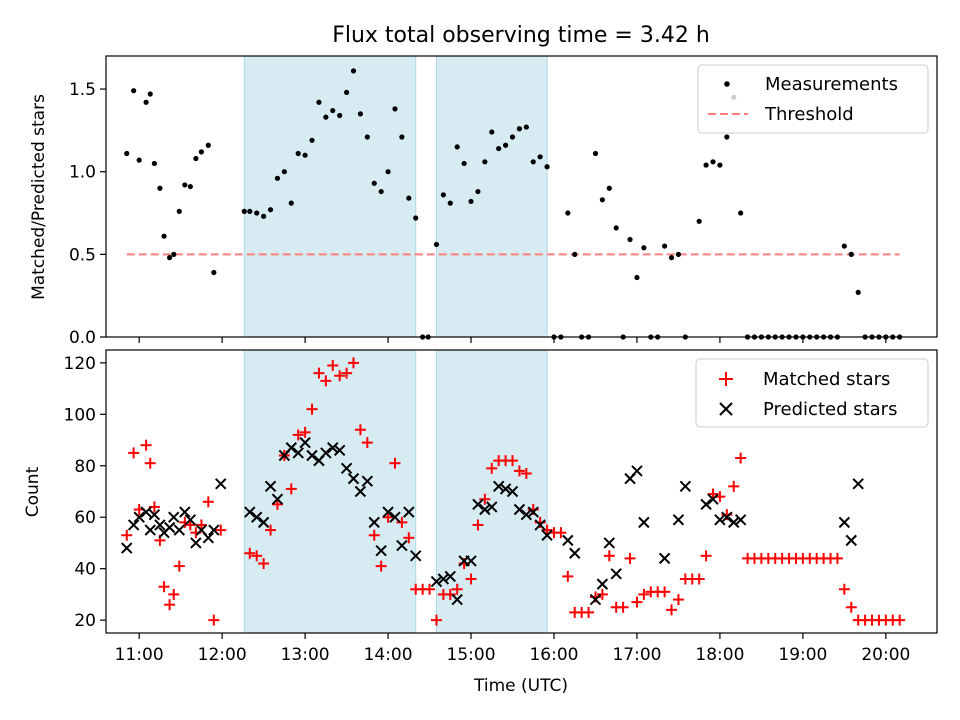 The width and height of the screenshot is (960, 720). What do you see at coordinates (33, 491) in the screenshot?
I see `bottom-y-axis-label: Count` at bounding box center [33, 491].